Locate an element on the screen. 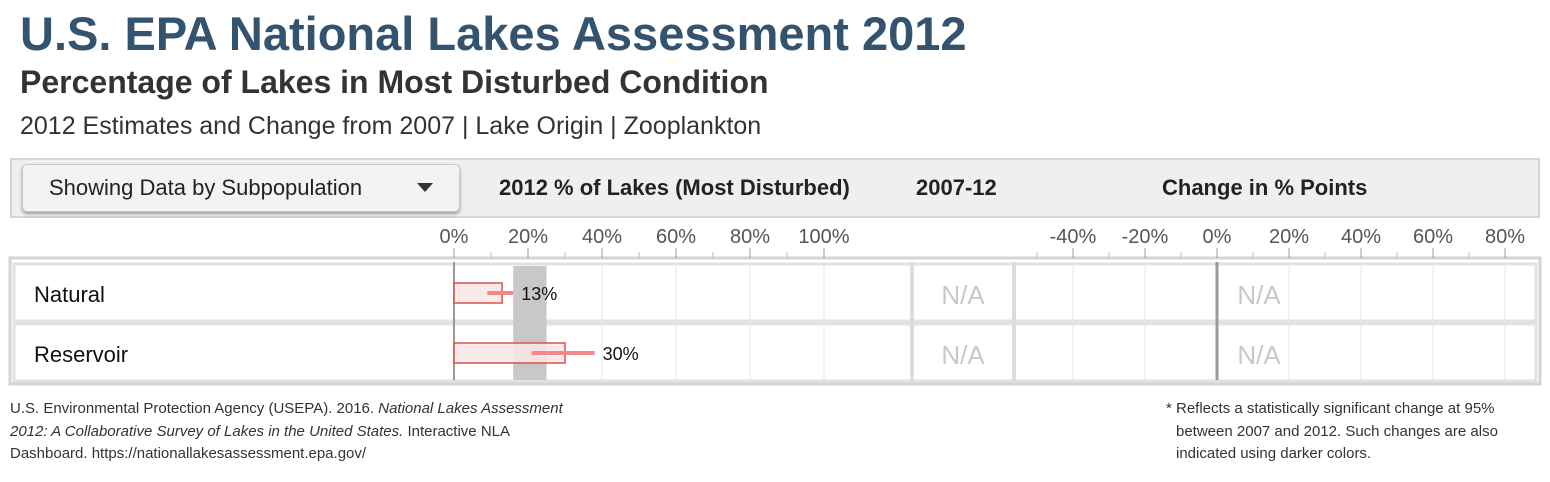 The image size is (1550, 482). table-row: Reservoir is located at coordinates (775, 352).